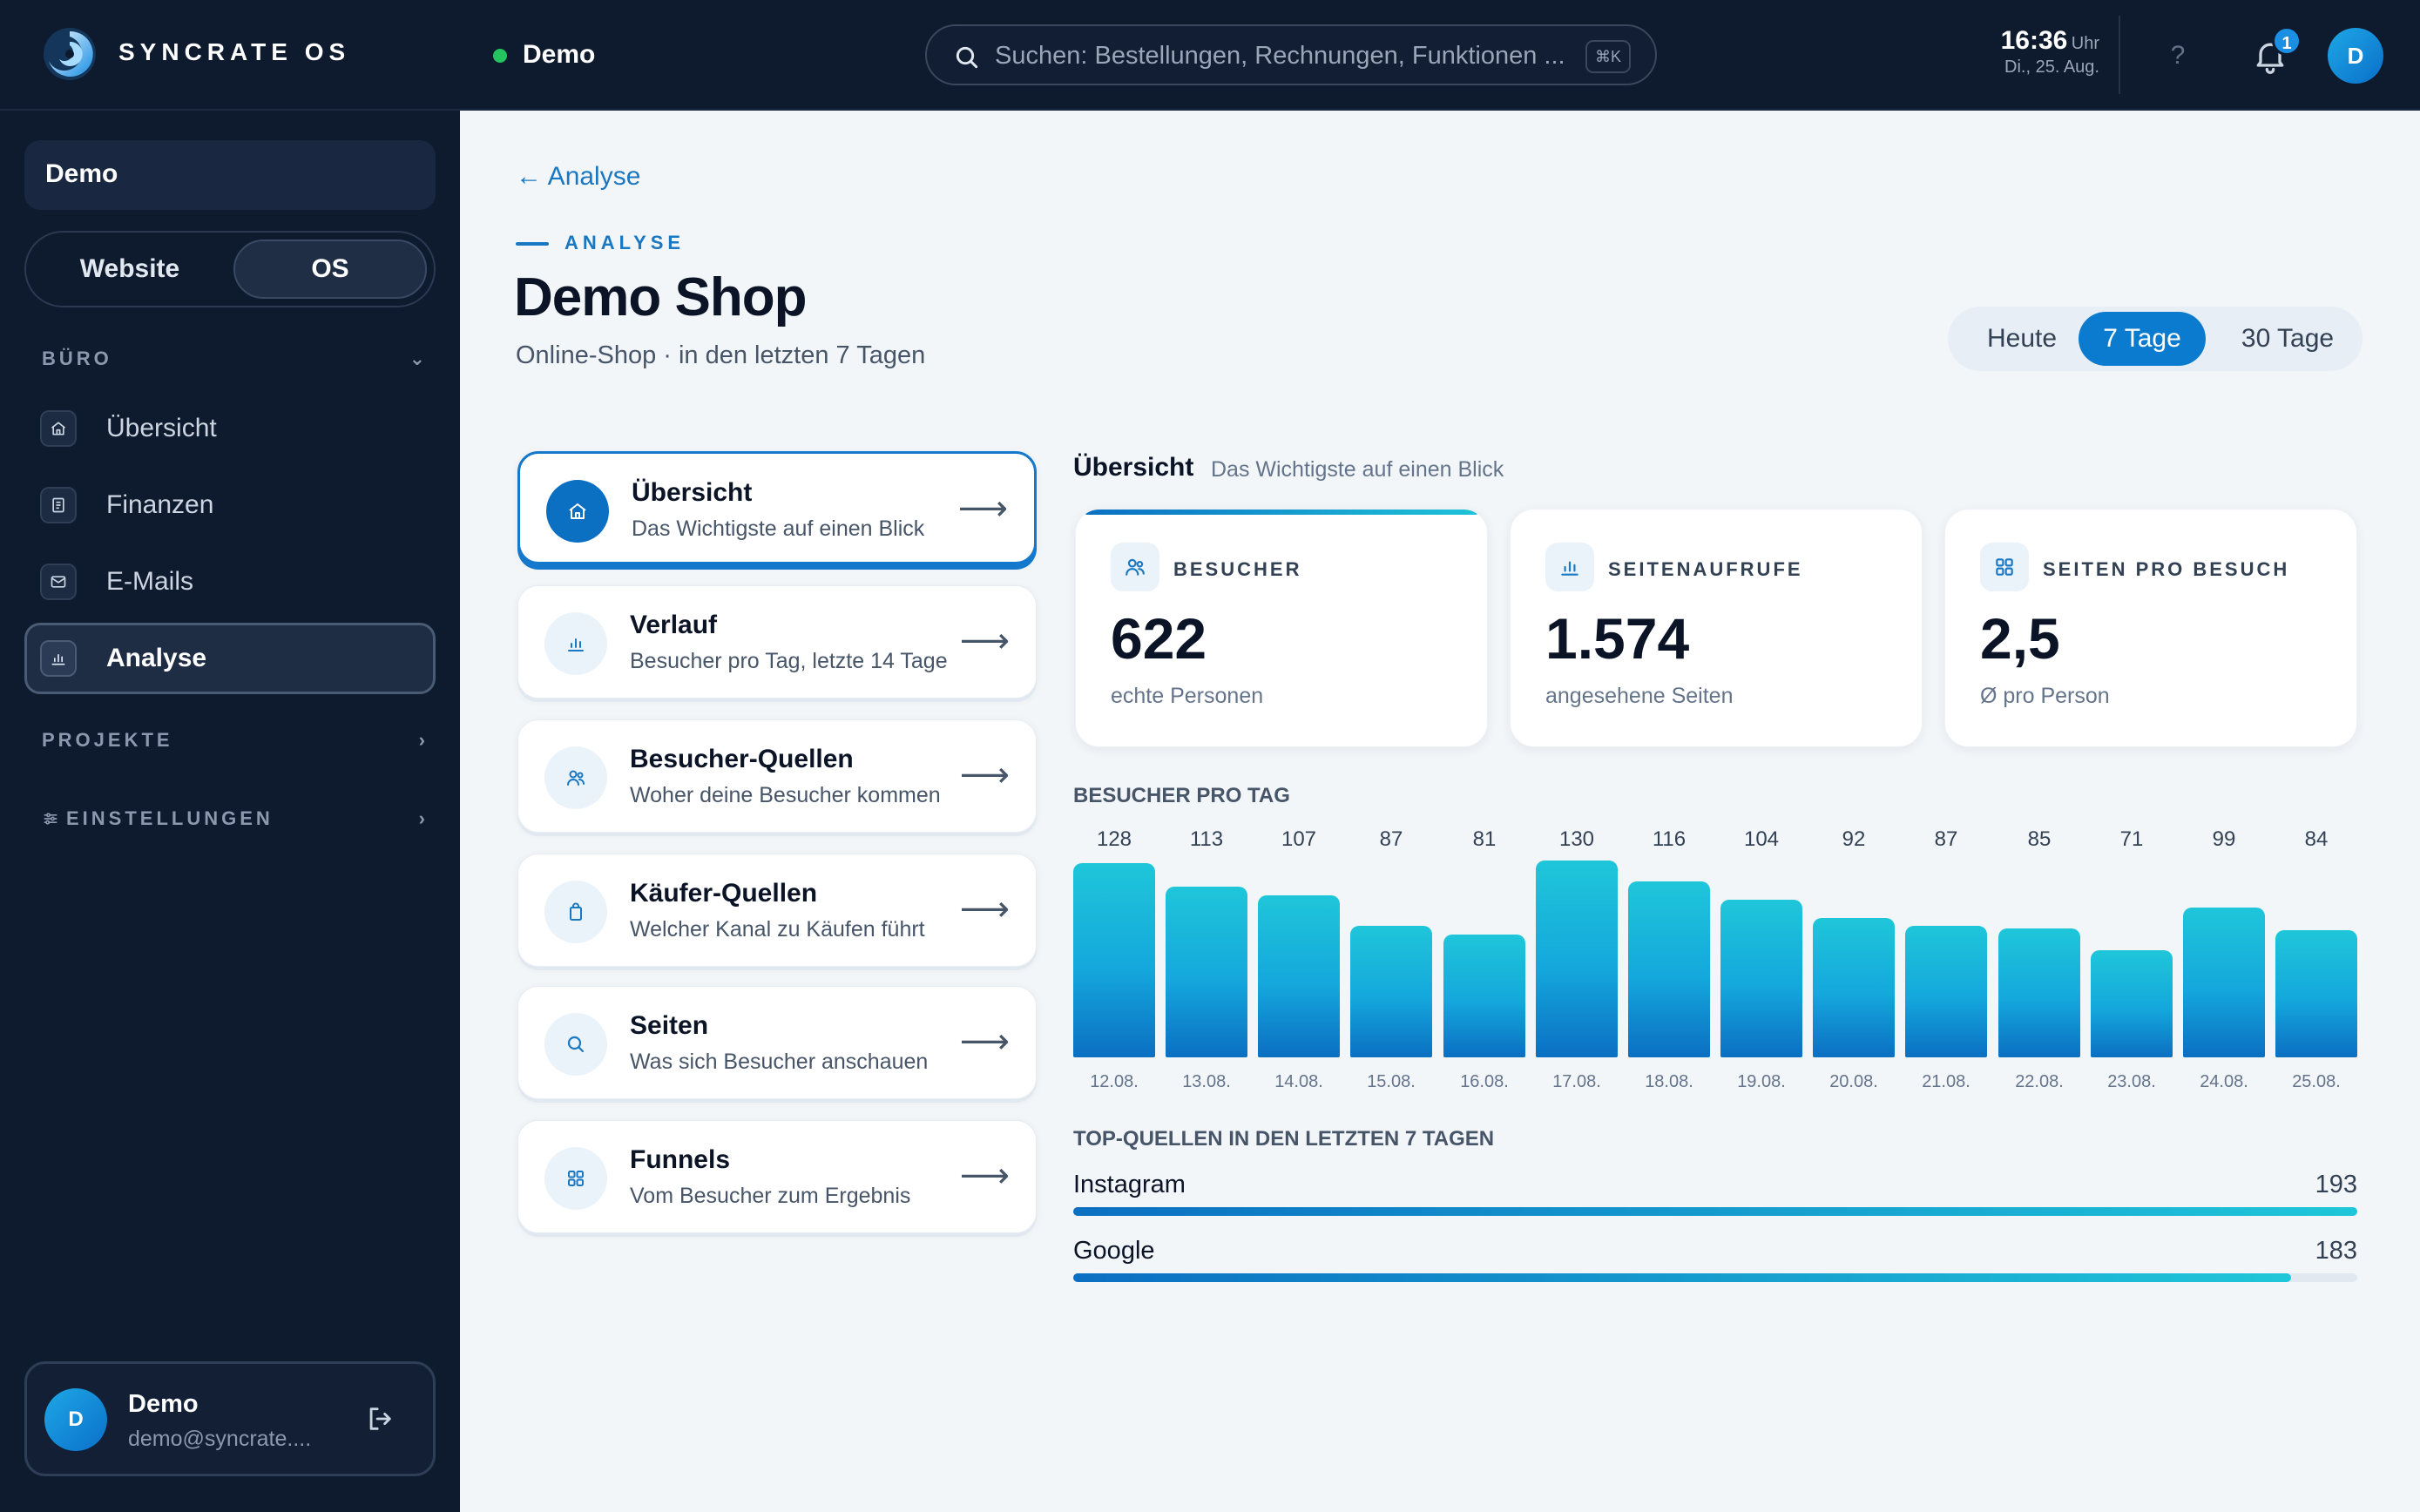  Describe the element at coordinates (163, 1404) in the screenshot. I see `user-card-name: Demo` at that location.